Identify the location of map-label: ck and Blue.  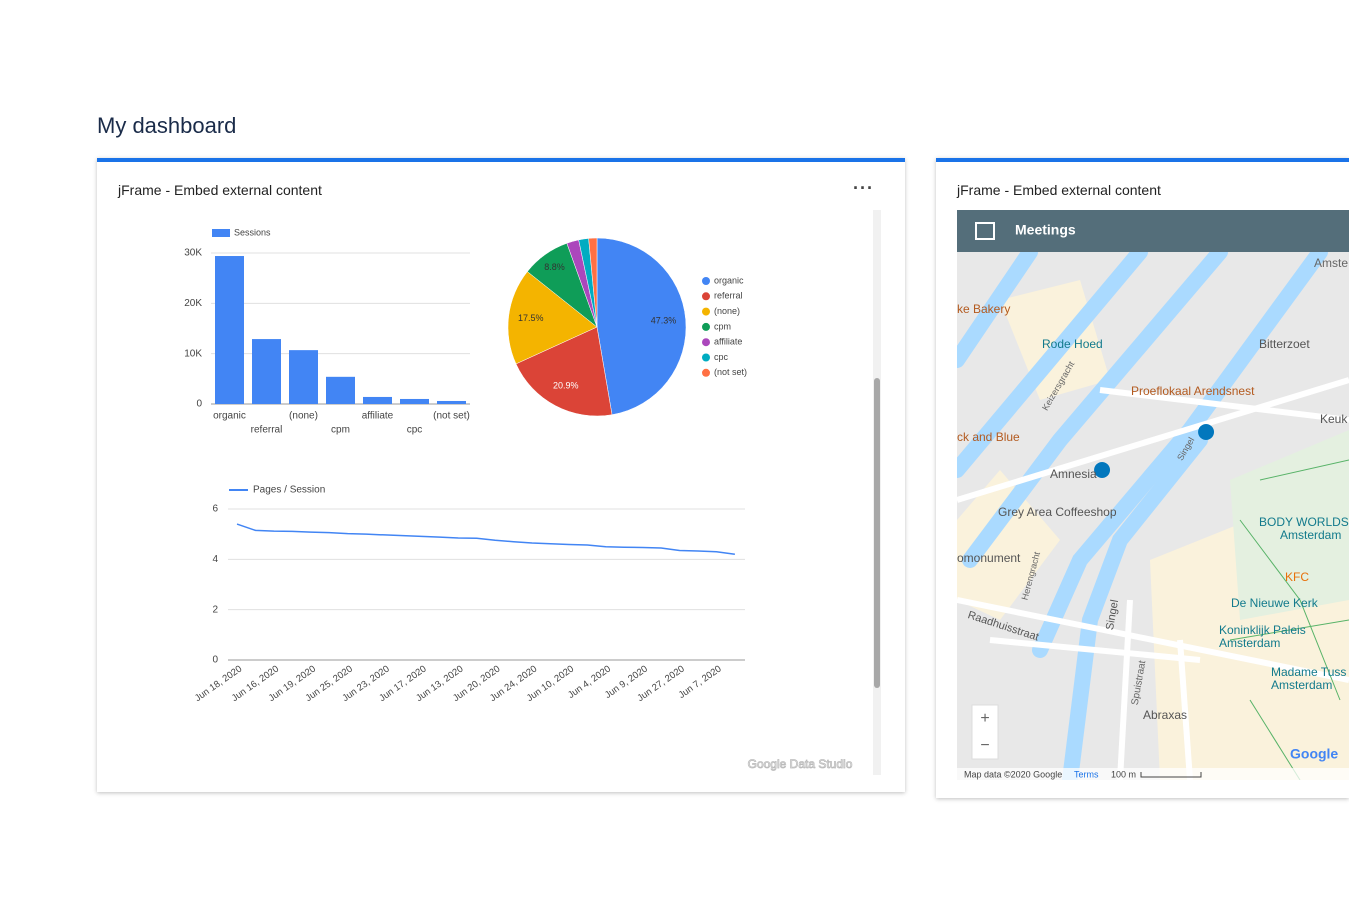
(988, 437).